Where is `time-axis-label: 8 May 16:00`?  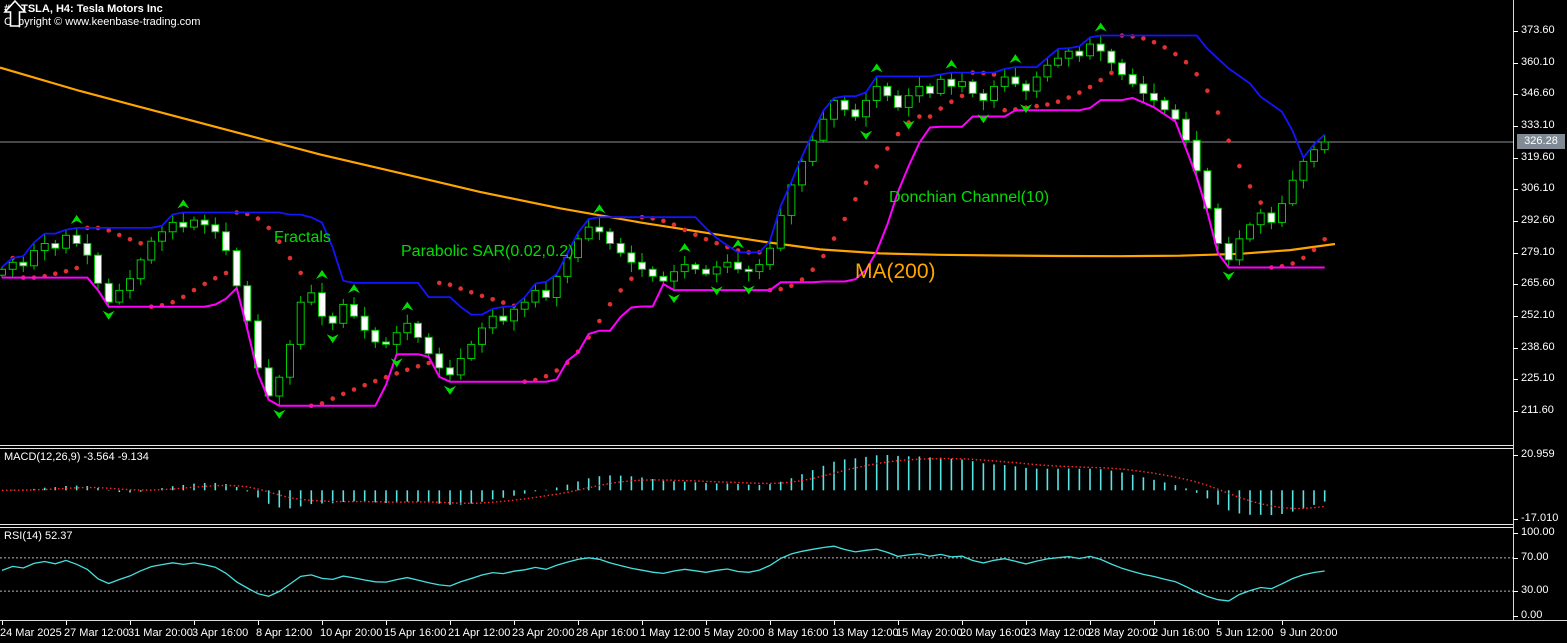 time-axis-label: 8 May 16:00 is located at coordinates (798, 633).